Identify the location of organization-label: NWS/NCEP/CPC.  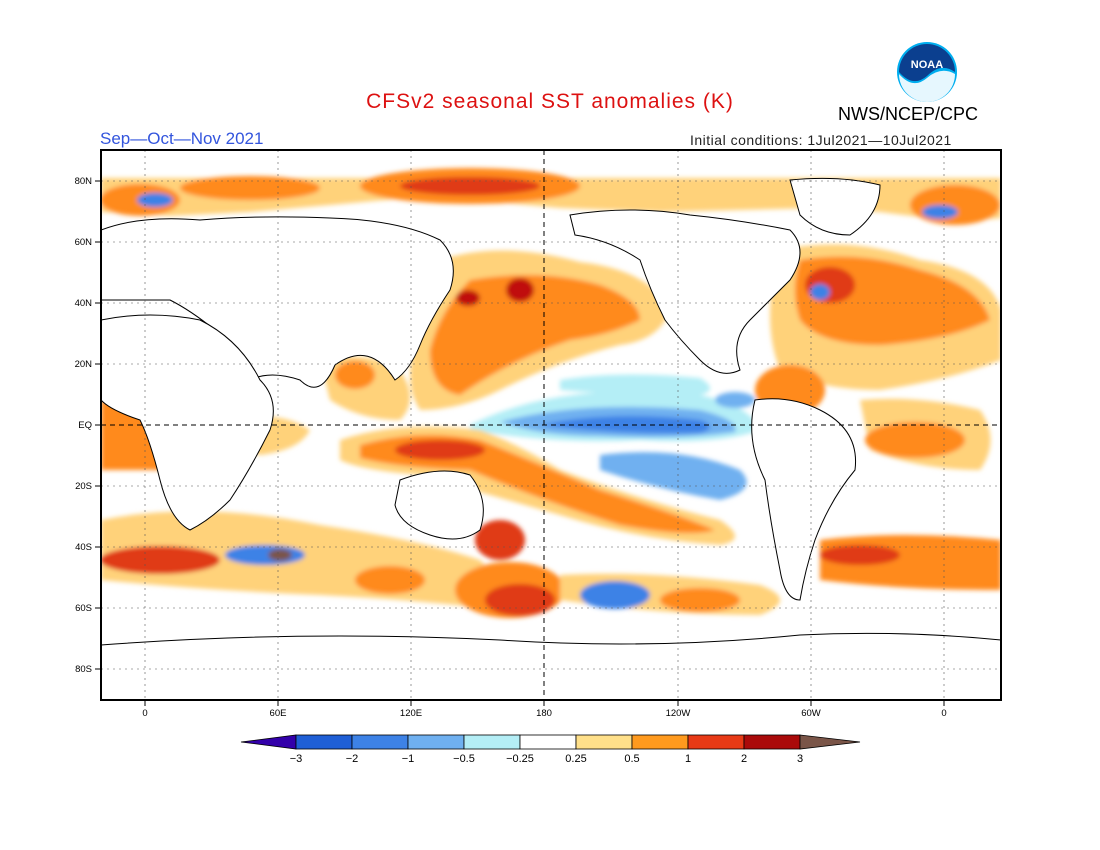
(908, 114).